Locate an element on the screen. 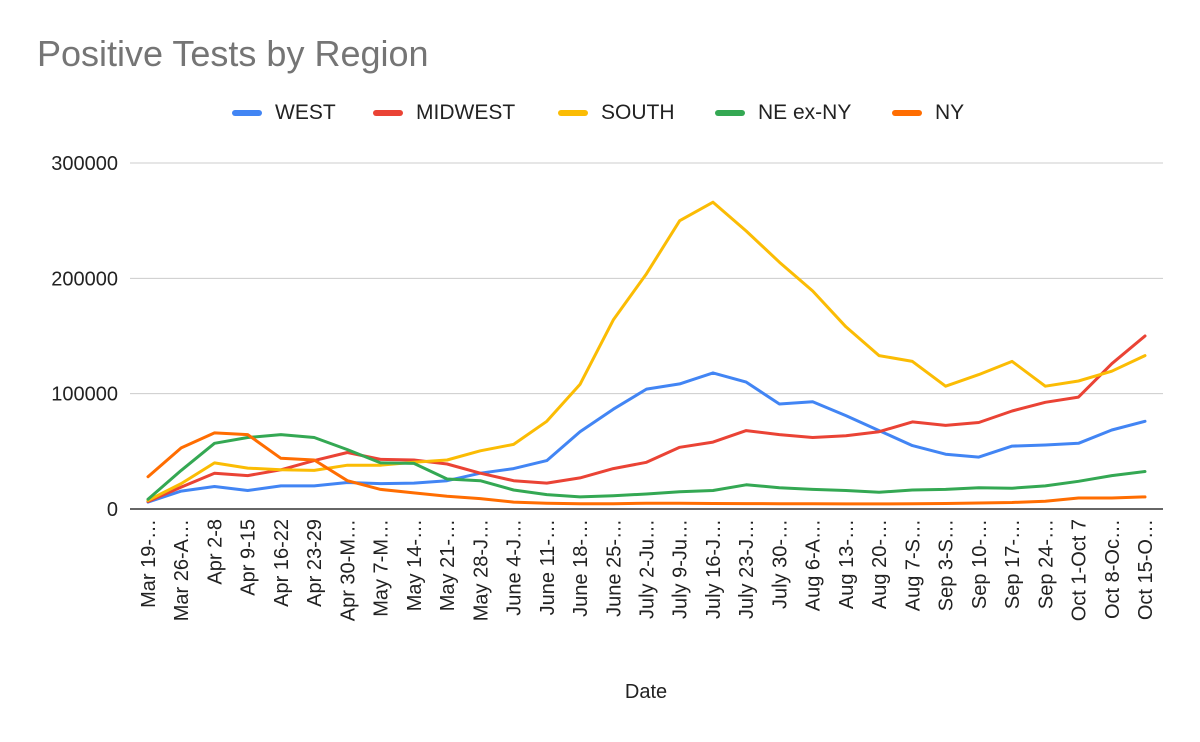 This screenshot has width=1200, height=742. x-tick-label: Apr 23-29 is located at coordinates (315, 563).